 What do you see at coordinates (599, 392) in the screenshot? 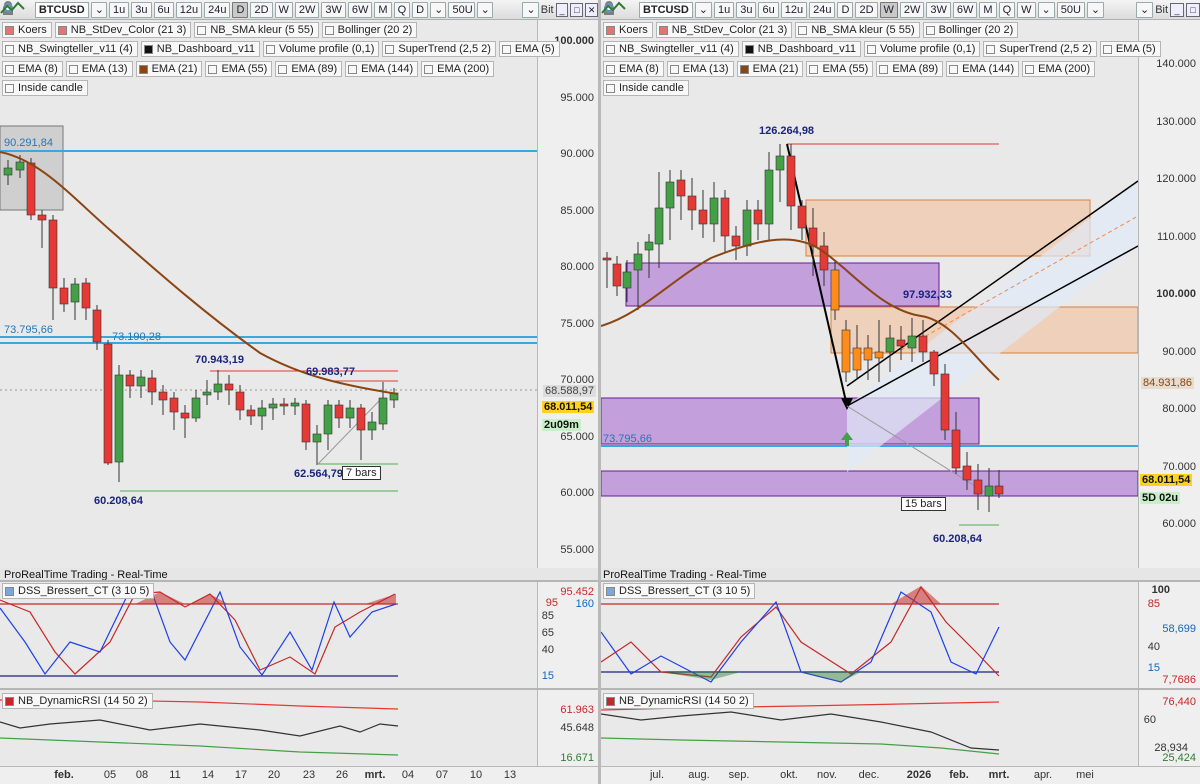
I see `panel-divider` at bounding box center [599, 392].